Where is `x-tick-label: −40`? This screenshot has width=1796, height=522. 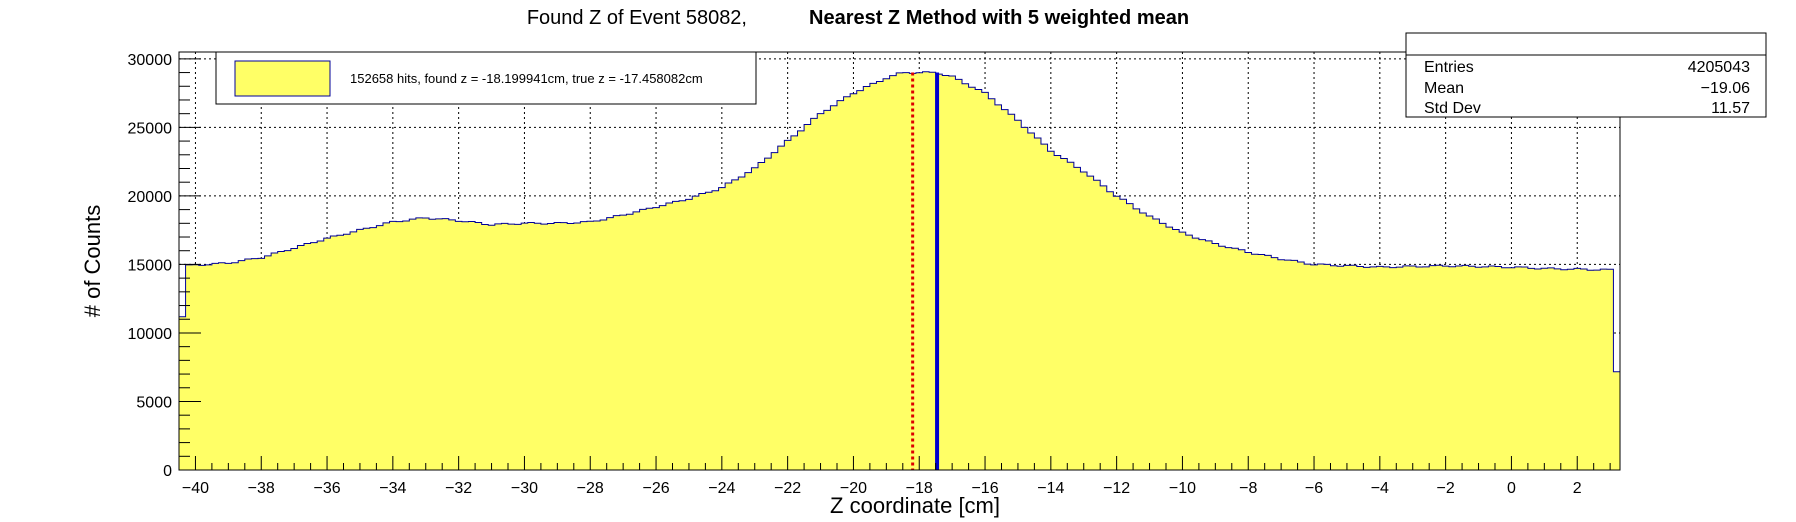
x-tick-label: −40 is located at coordinates (195, 488).